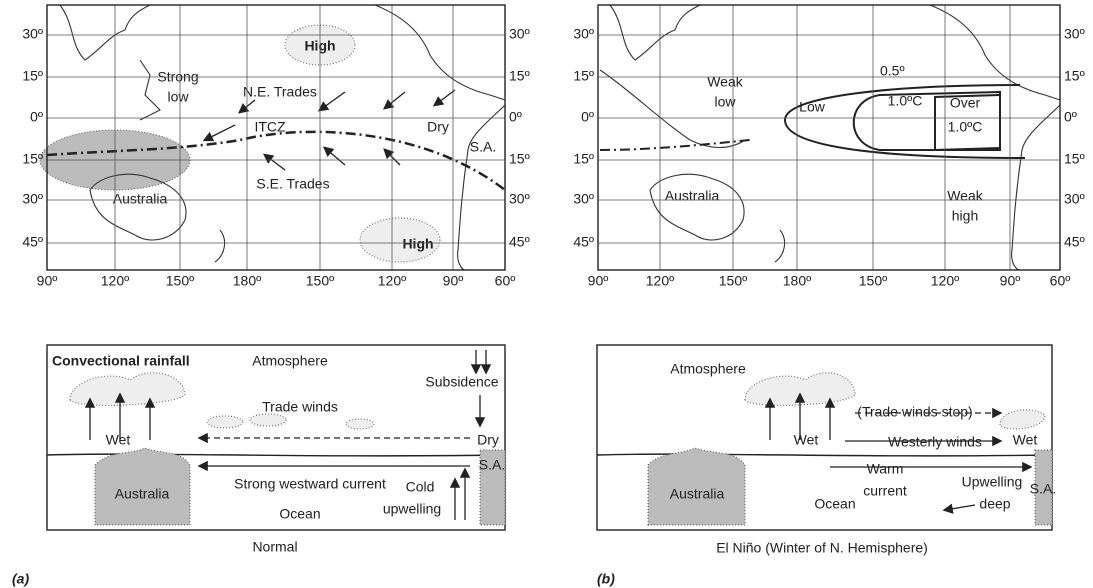 The width and height of the screenshot is (1093, 588). I want to click on section-label: Trade winds, so click(300, 407).